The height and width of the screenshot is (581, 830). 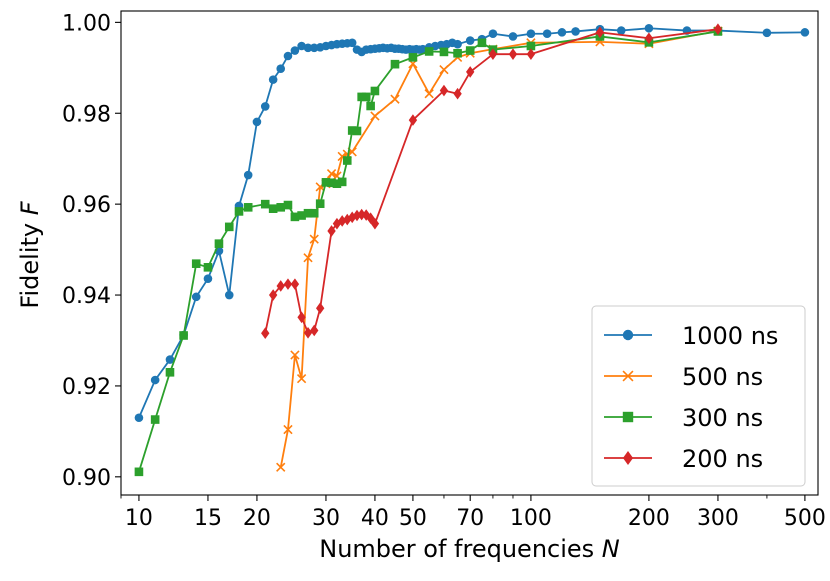 I want to click on legend-item: 1000 ns, so click(x=691, y=336).